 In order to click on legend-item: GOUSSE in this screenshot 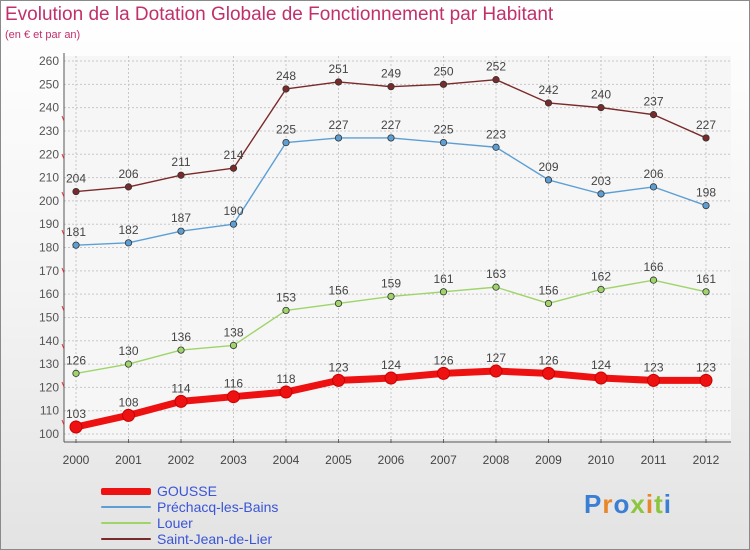, I will do `click(189, 491)`.